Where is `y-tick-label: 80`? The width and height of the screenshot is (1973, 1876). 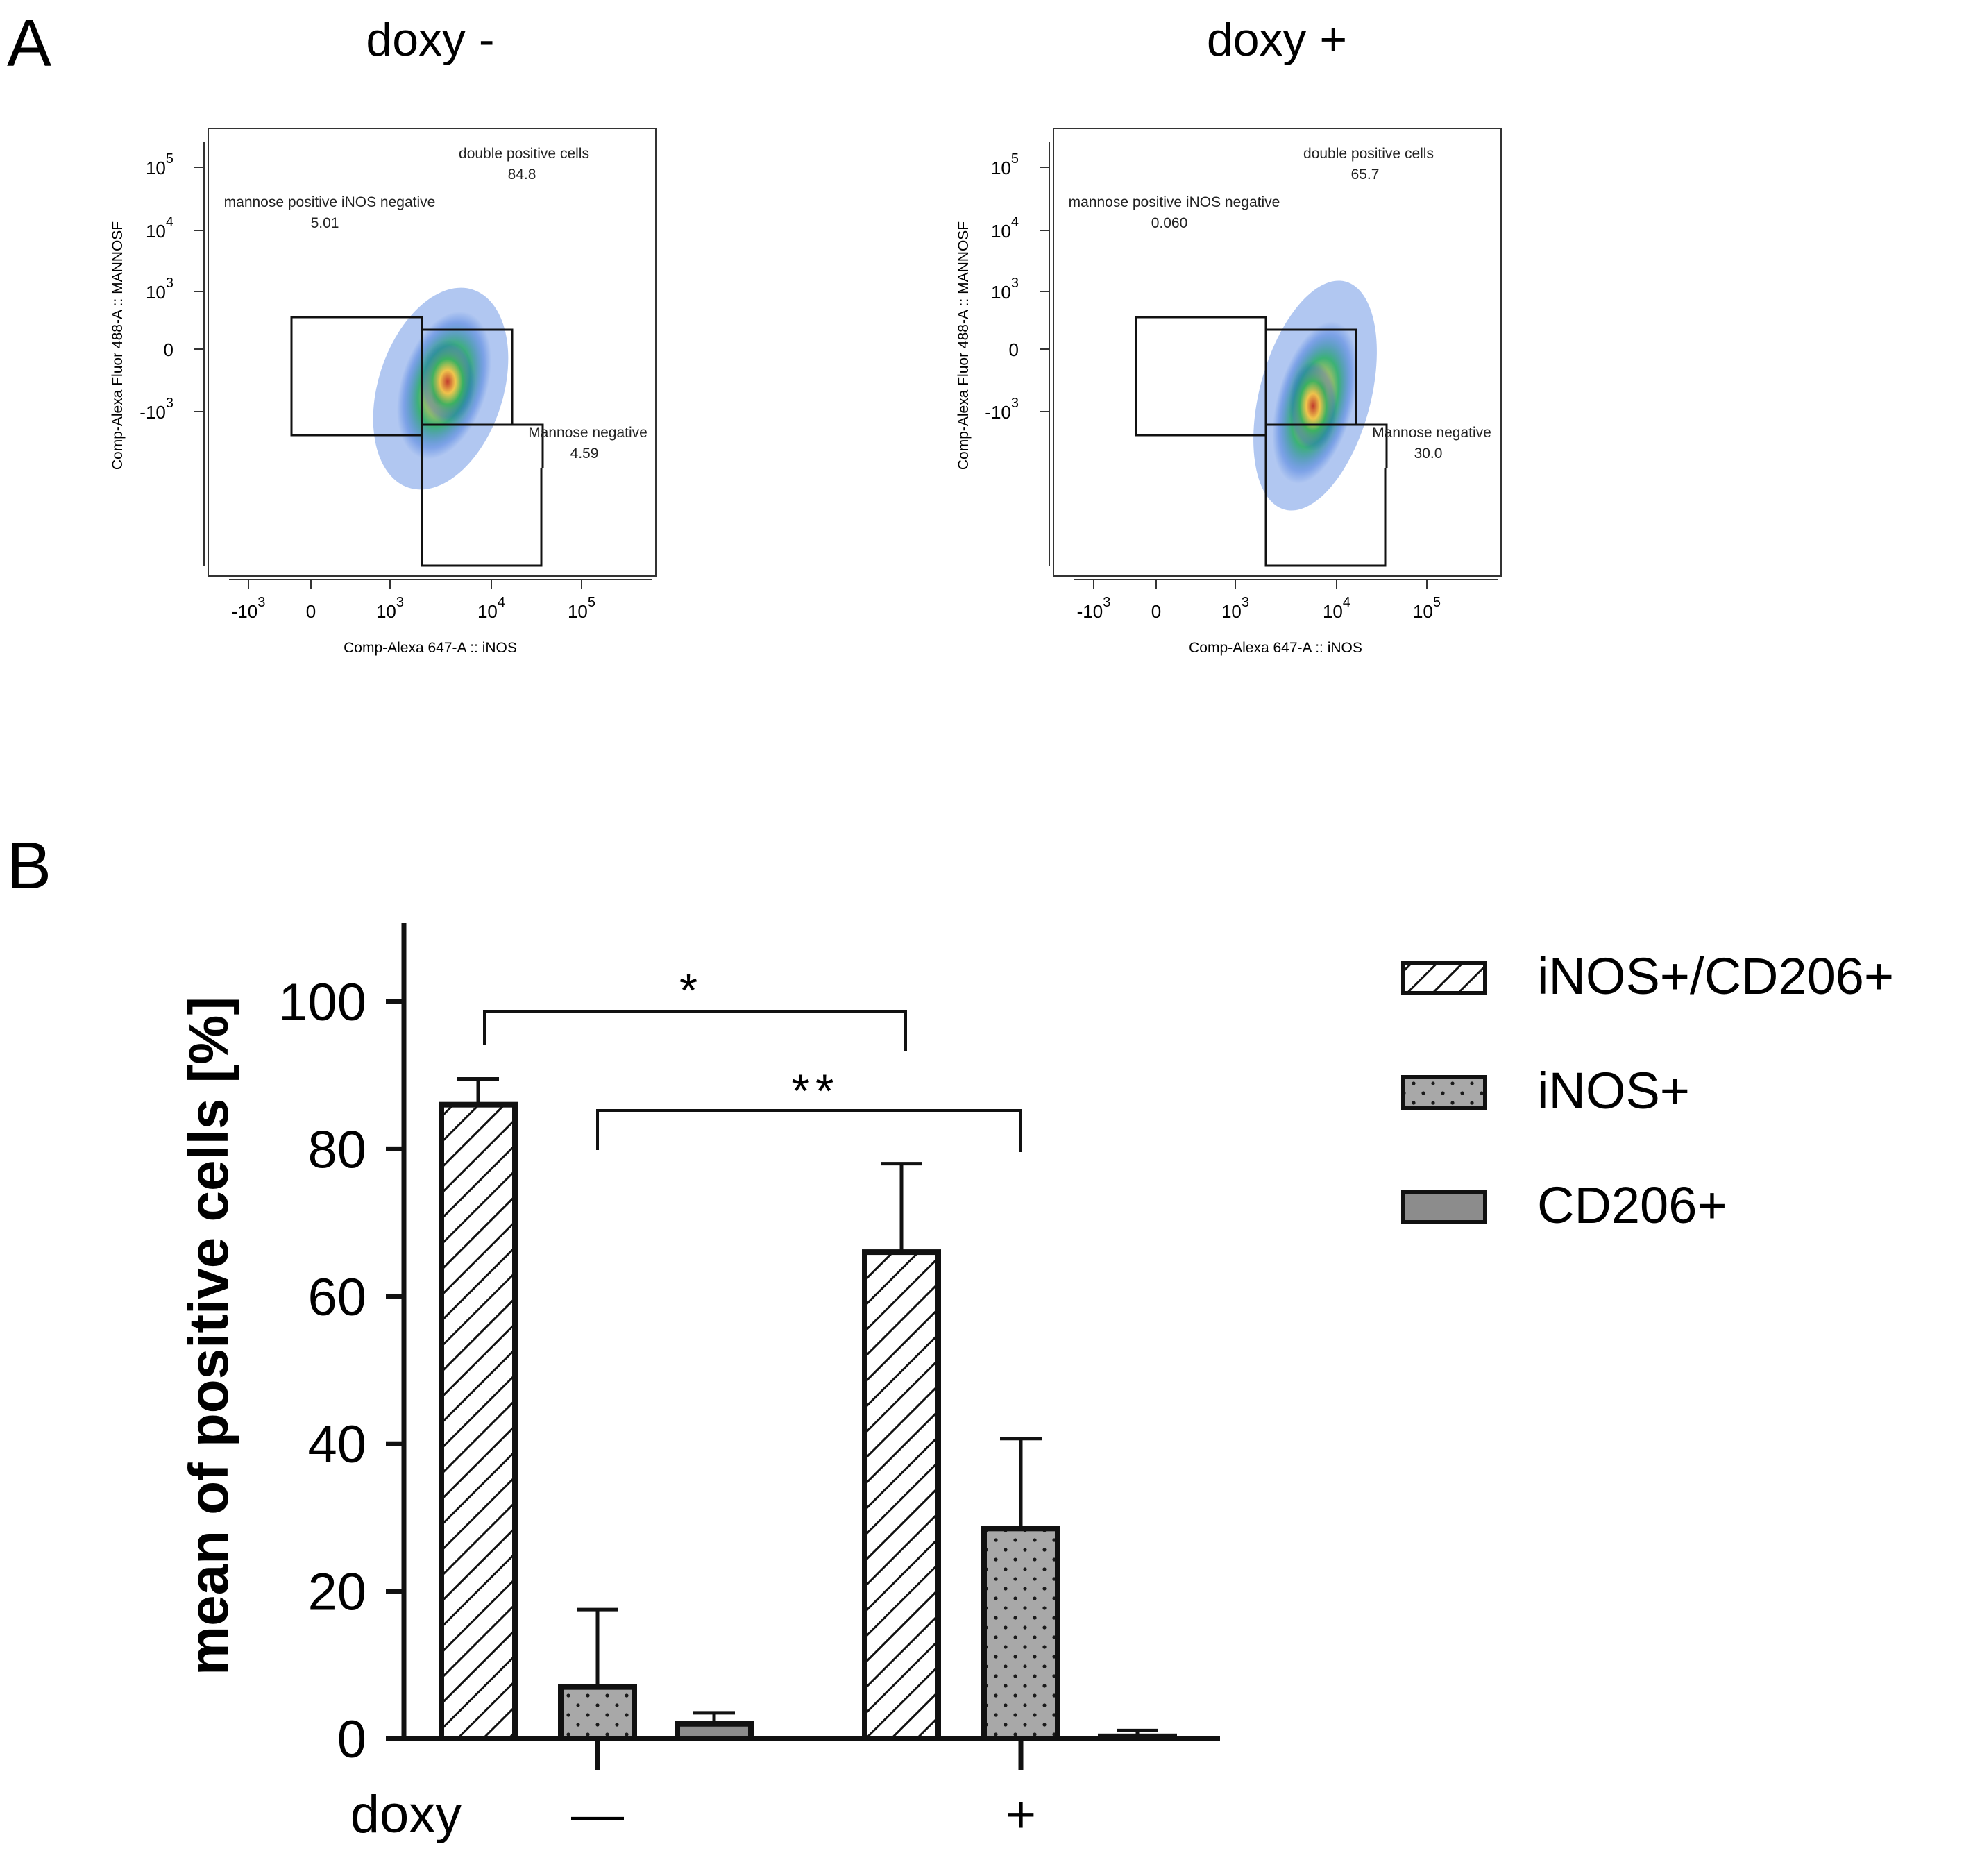 y-tick-label: 80 is located at coordinates (336, 1149).